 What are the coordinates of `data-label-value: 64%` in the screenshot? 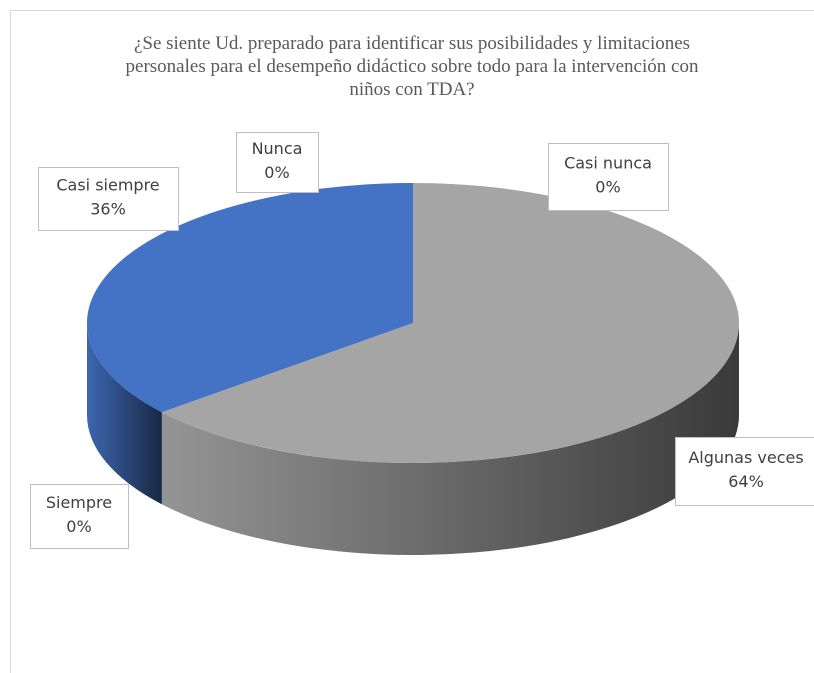 It's located at (746, 481).